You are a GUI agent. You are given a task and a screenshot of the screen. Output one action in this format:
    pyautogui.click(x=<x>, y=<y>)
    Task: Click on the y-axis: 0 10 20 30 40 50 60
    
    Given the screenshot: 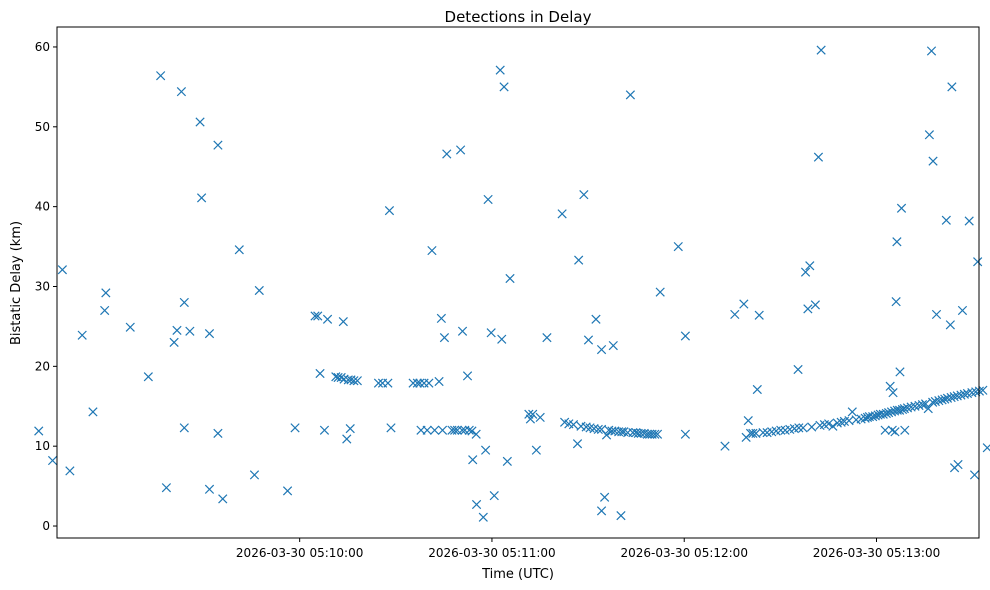 What is the action you would take?
    pyautogui.click(x=46, y=286)
    